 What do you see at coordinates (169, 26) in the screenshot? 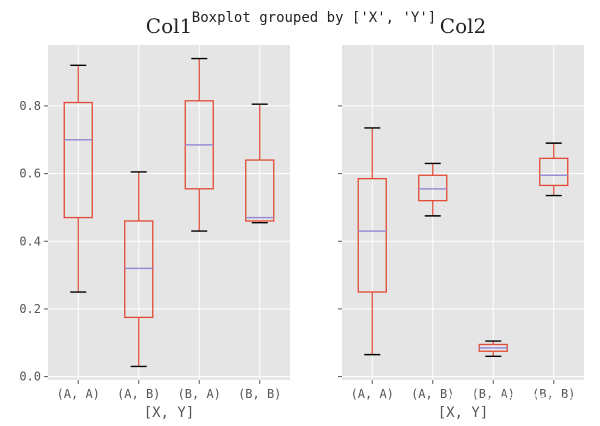
I see `subplot-title: Col1` at bounding box center [169, 26].